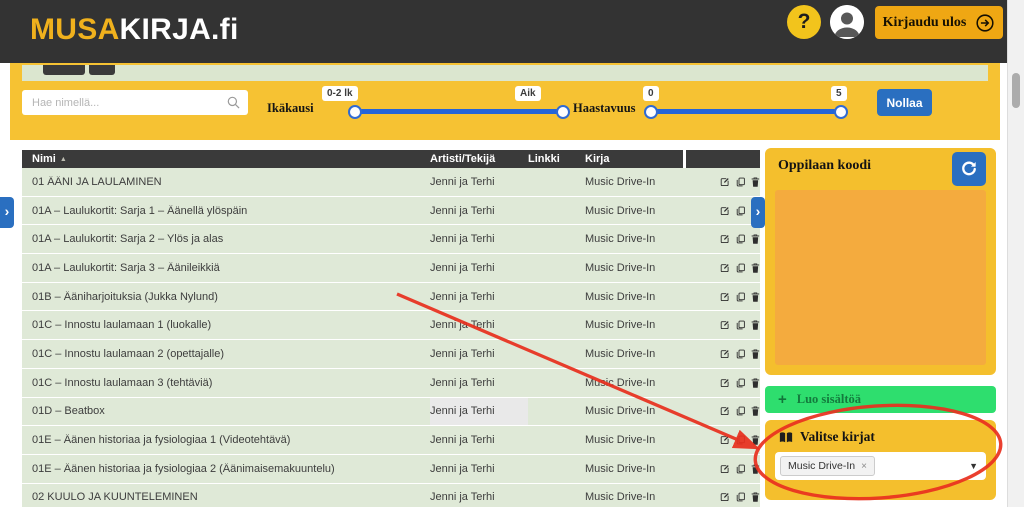 This screenshot has width=1024, height=507. Describe the element at coordinates (880, 399) in the screenshot. I see `create-content-button: + Luo sisältöä` at that location.